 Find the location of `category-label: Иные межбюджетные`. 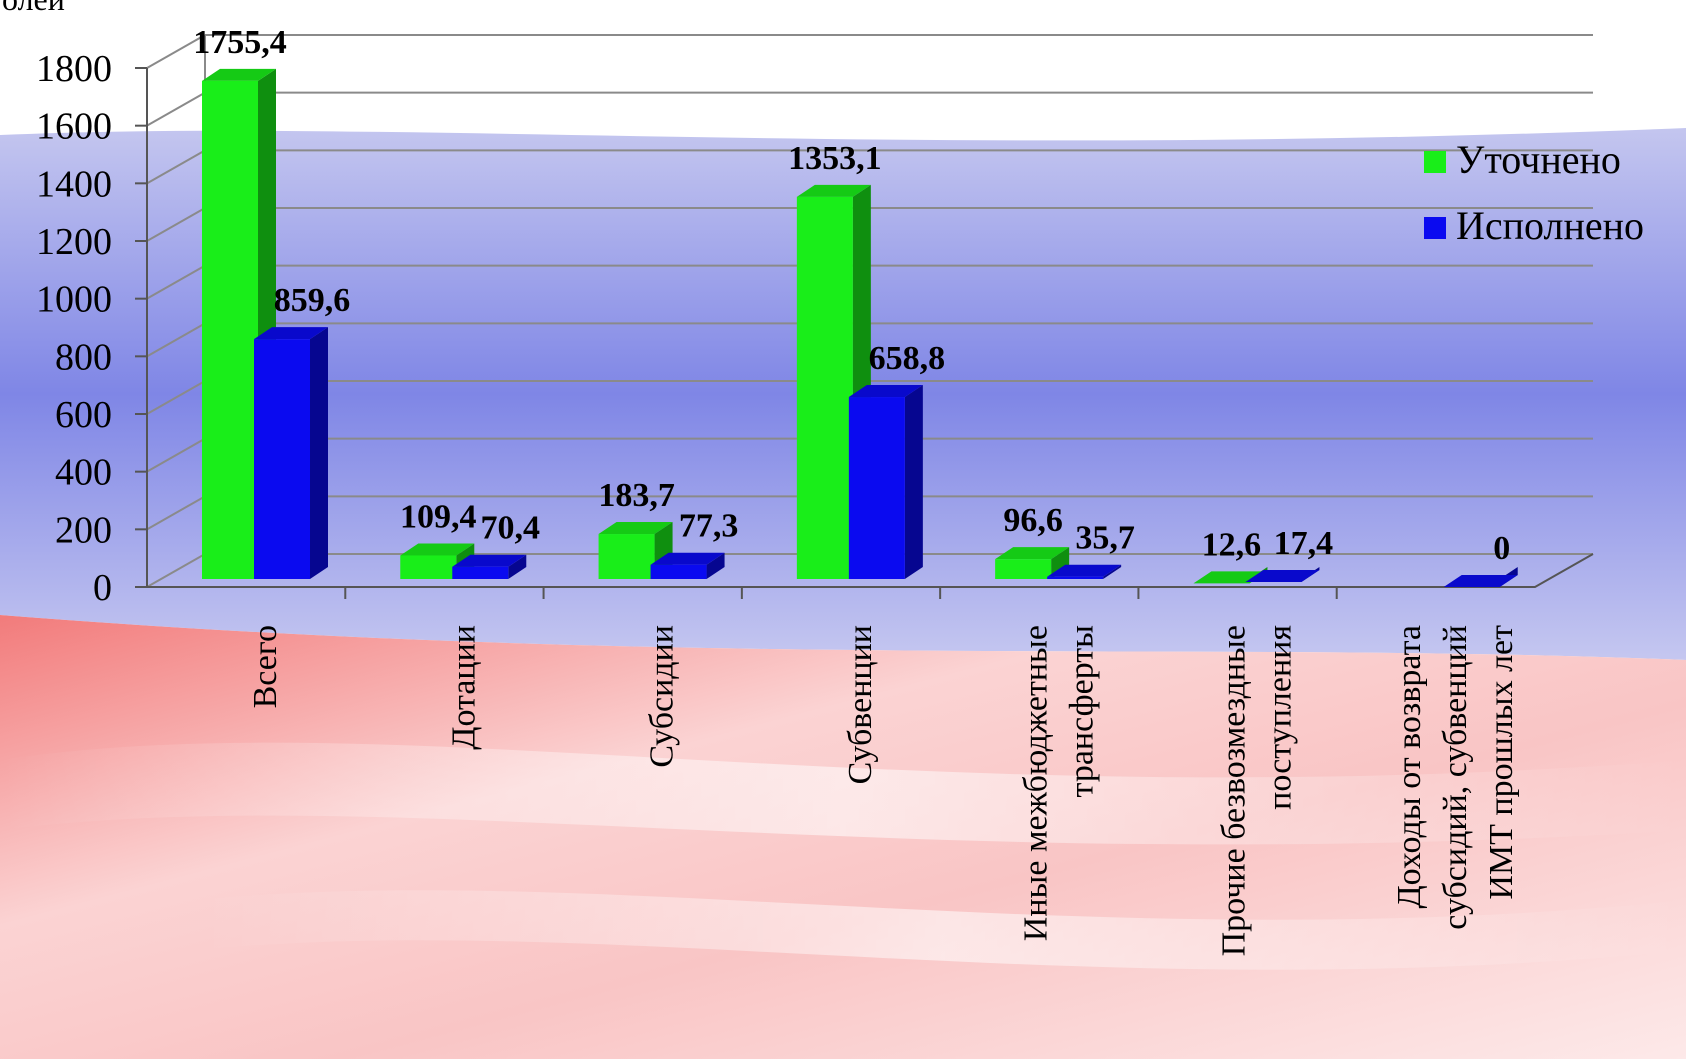

category-label: Иные межбюджетные is located at coordinates (1035, 783).